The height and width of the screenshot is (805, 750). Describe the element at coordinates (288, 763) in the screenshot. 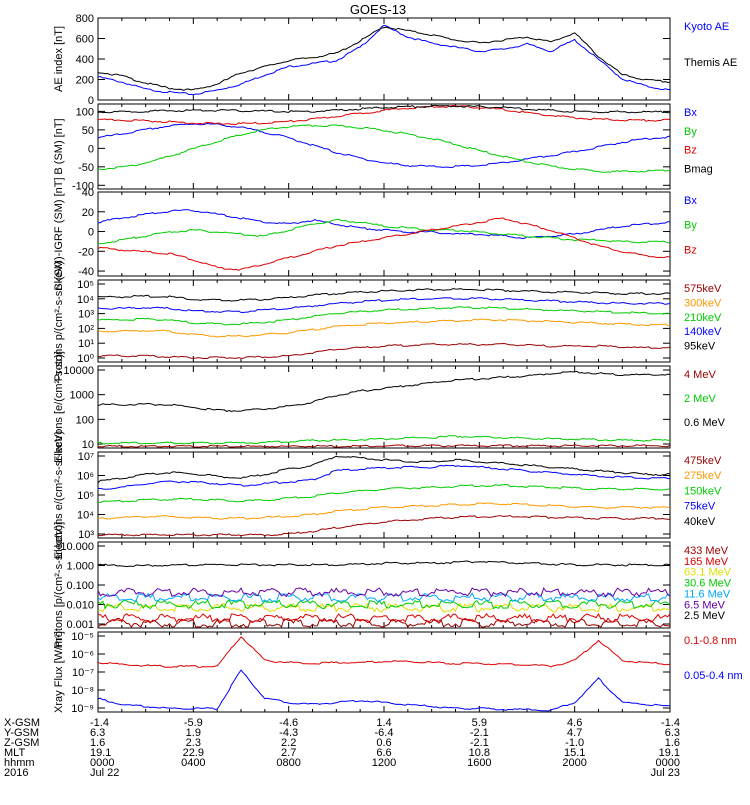

I see `orbit-cell: 0800` at that location.